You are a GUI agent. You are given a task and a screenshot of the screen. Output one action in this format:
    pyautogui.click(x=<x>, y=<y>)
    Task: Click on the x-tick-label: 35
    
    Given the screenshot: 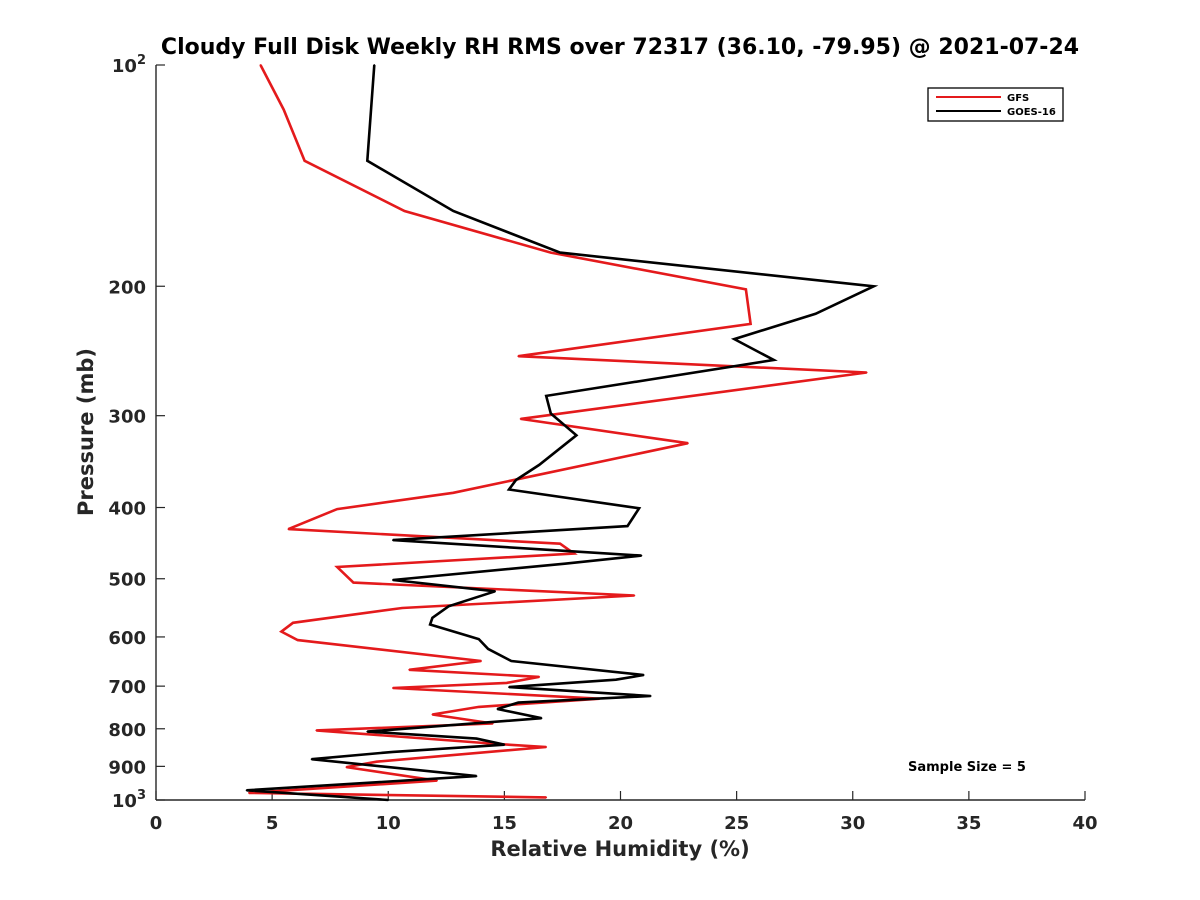 What is the action you would take?
    pyautogui.click(x=968, y=823)
    